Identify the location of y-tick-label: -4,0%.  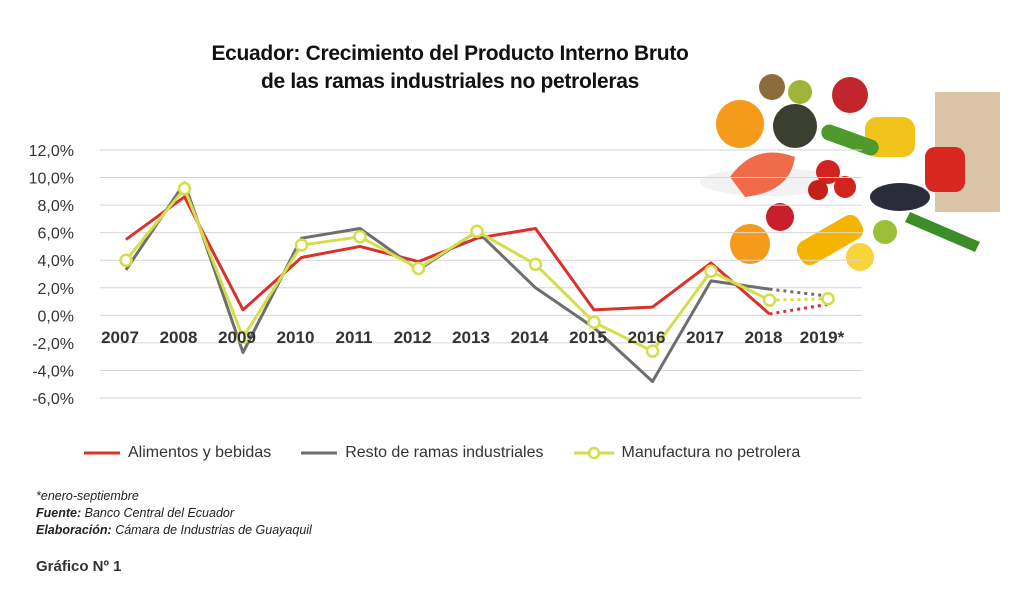
(53, 371).